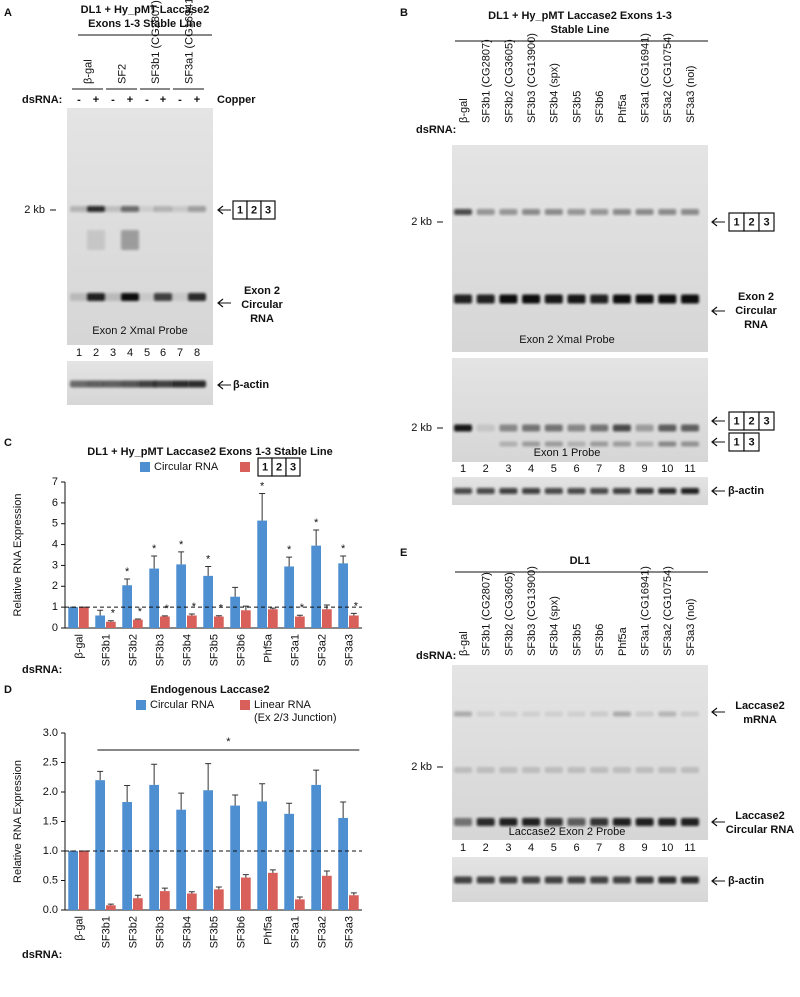 The image size is (800, 997). Describe the element at coordinates (268, 930) in the screenshot. I see `x-tick-label: Phf5a` at that location.